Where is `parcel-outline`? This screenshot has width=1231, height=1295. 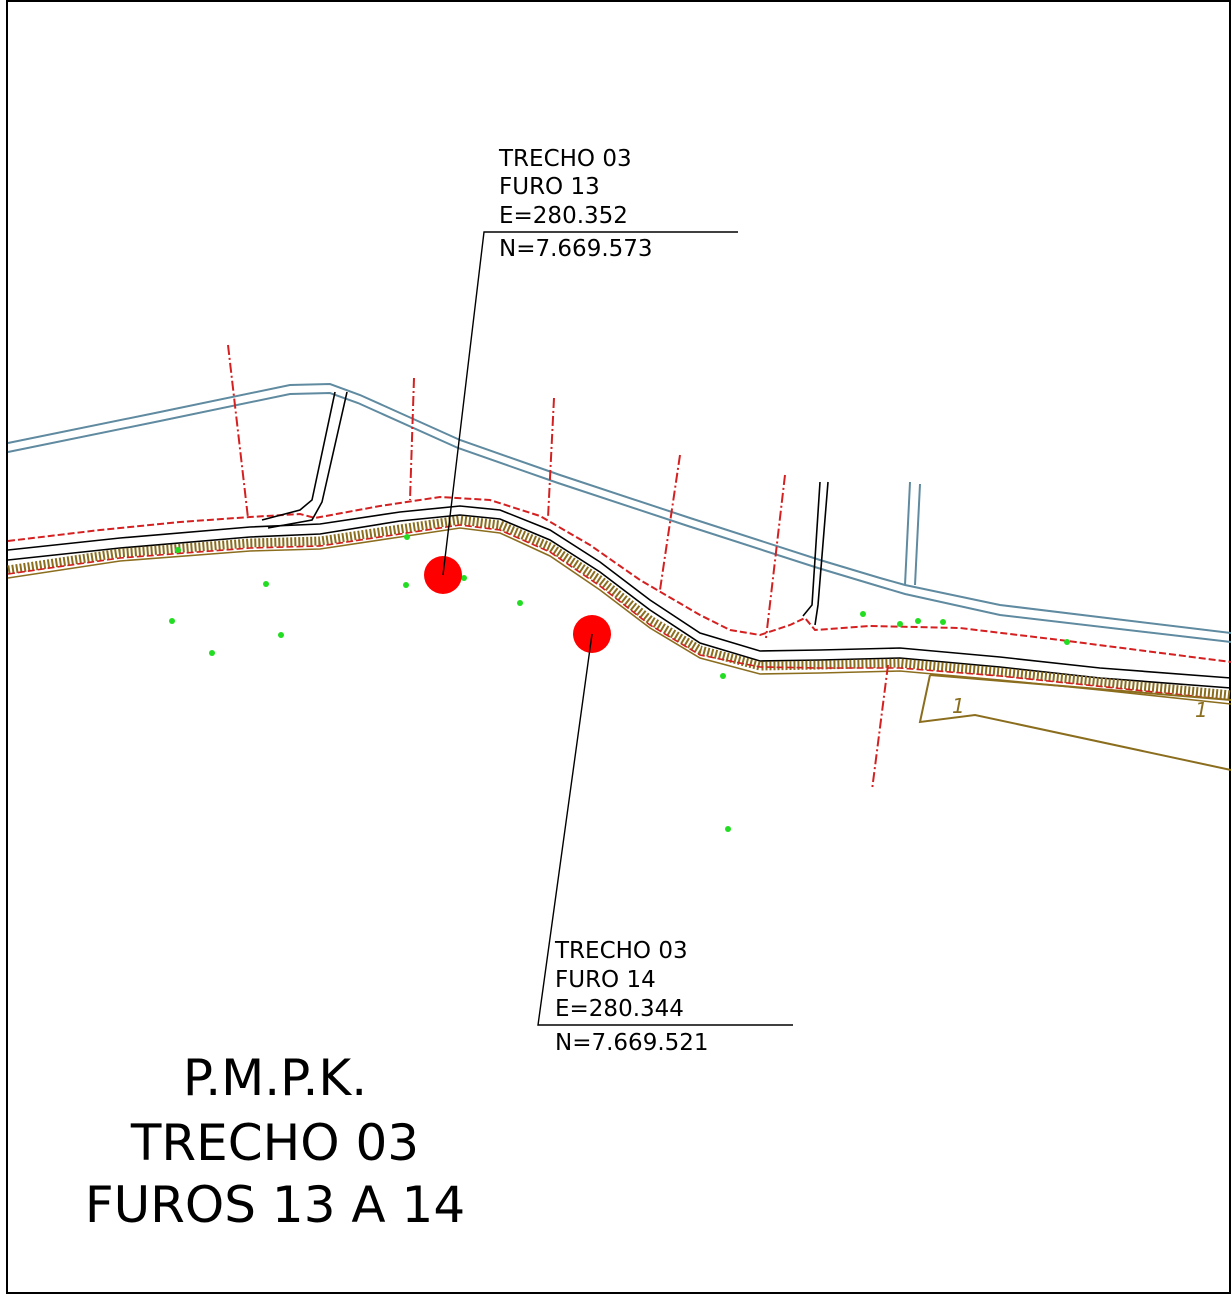
parcel-outline is located at coordinates (1074, 722).